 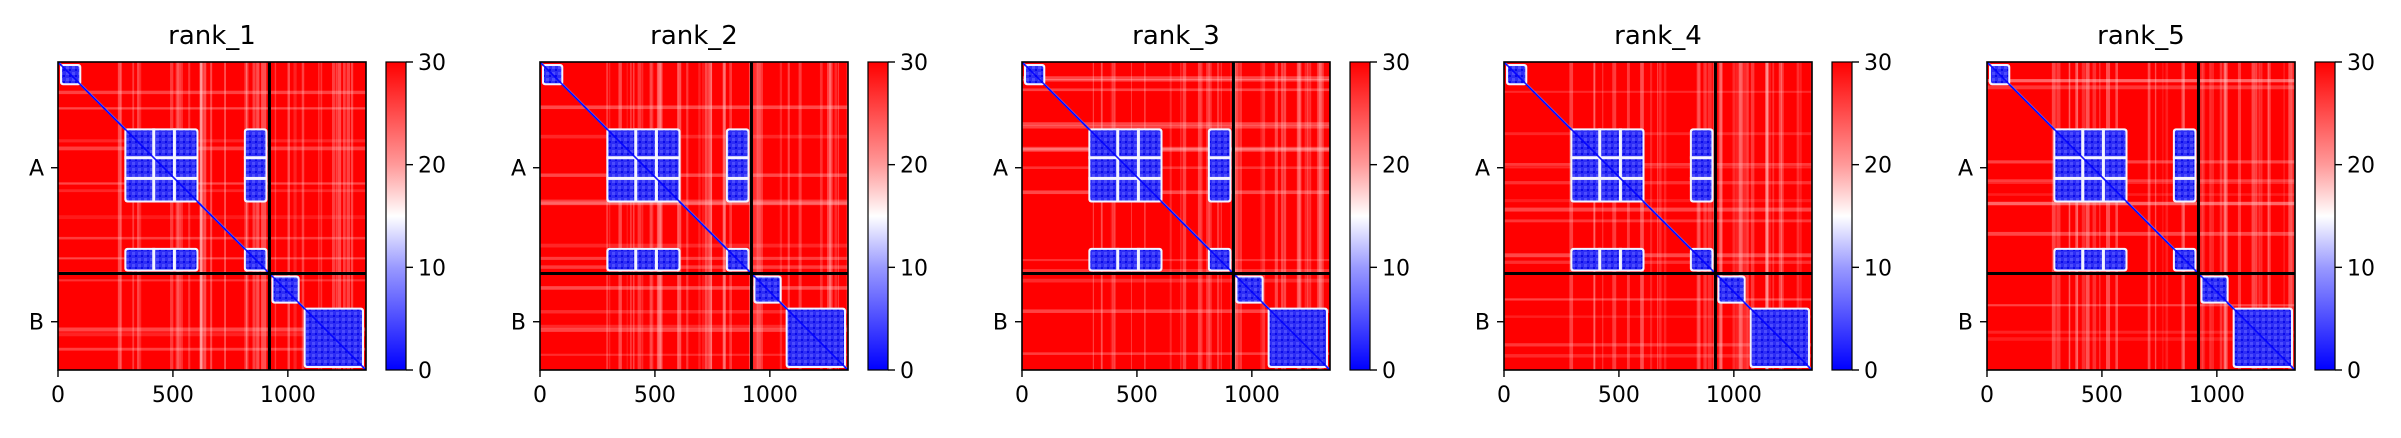 What do you see at coordinates (1396, 268) in the screenshot?
I see `colorbar-tick-label: 10` at bounding box center [1396, 268].